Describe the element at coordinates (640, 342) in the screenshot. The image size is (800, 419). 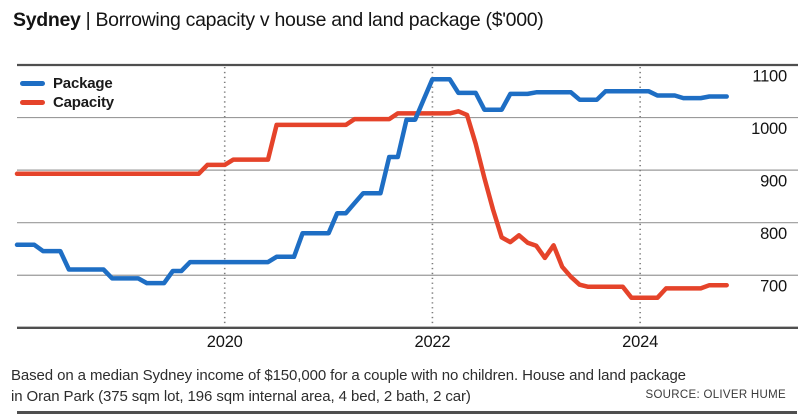
I see `x-axis-label-2024: 2024` at that location.